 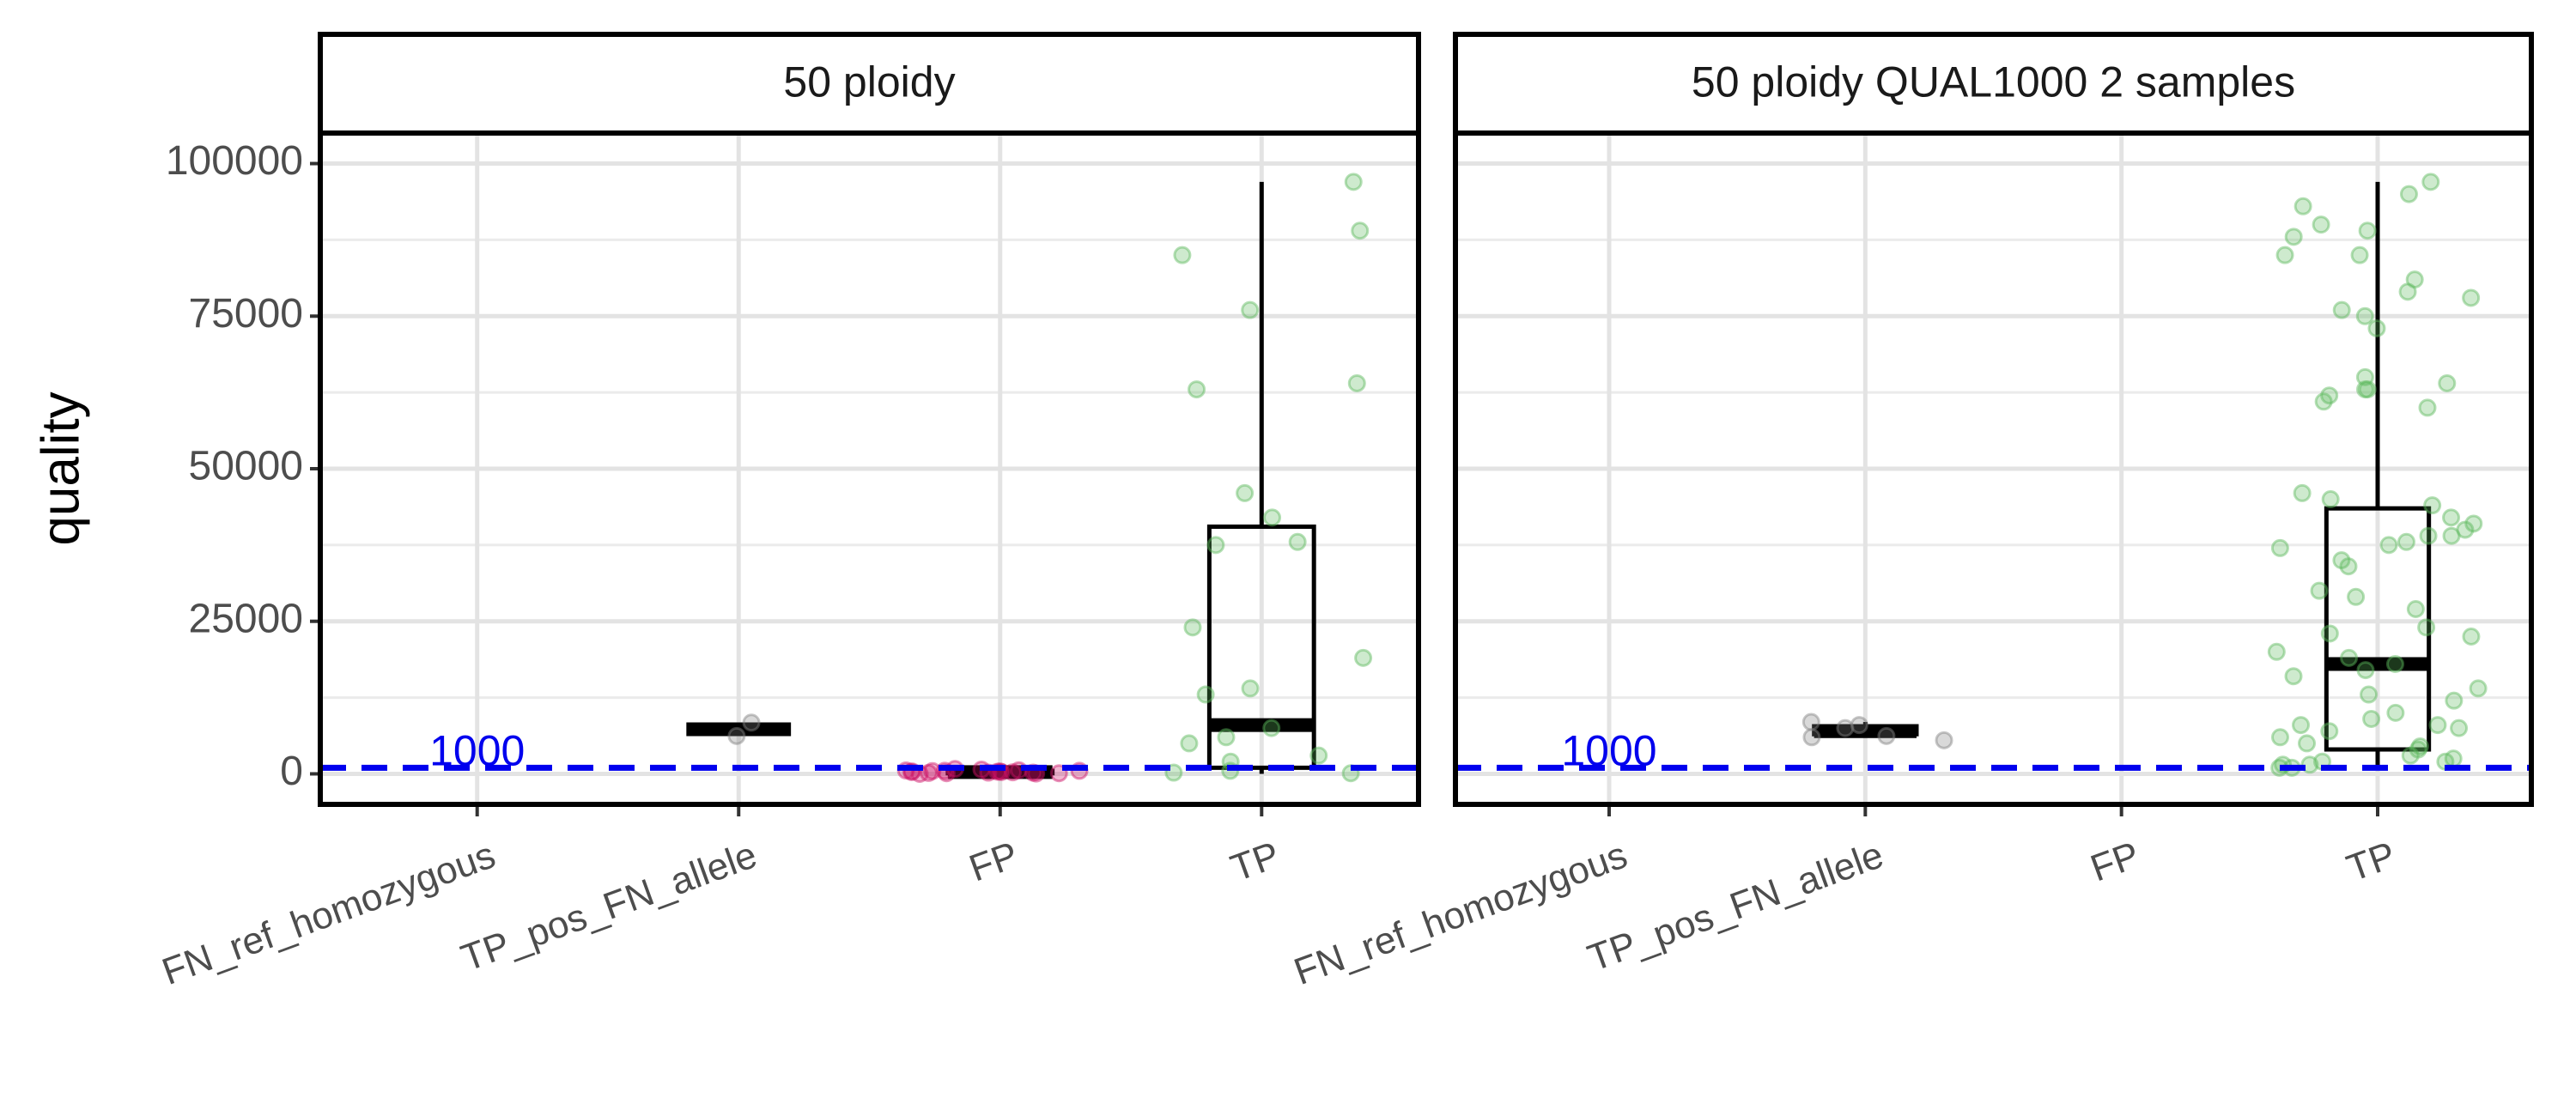 What do you see at coordinates (246, 466) in the screenshot?
I see `y-tick-label: 50000` at bounding box center [246, 466].